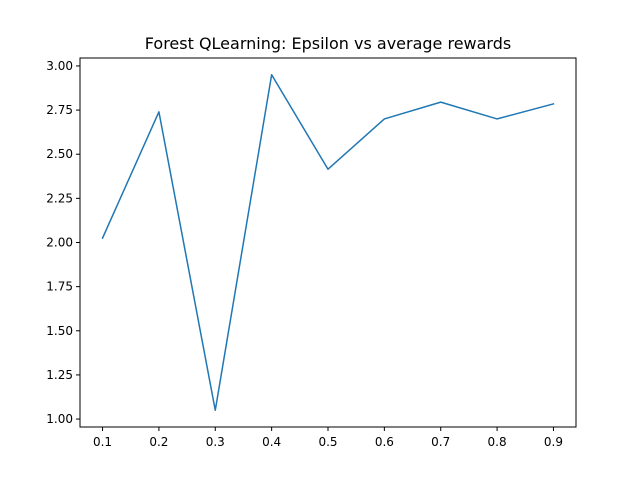 This screenshot has width=640, height=480. What do you see at coordinates (440, 442) in the screenshot?
I see `x-tick-label: 0.7` at bounding box center [440, 442].